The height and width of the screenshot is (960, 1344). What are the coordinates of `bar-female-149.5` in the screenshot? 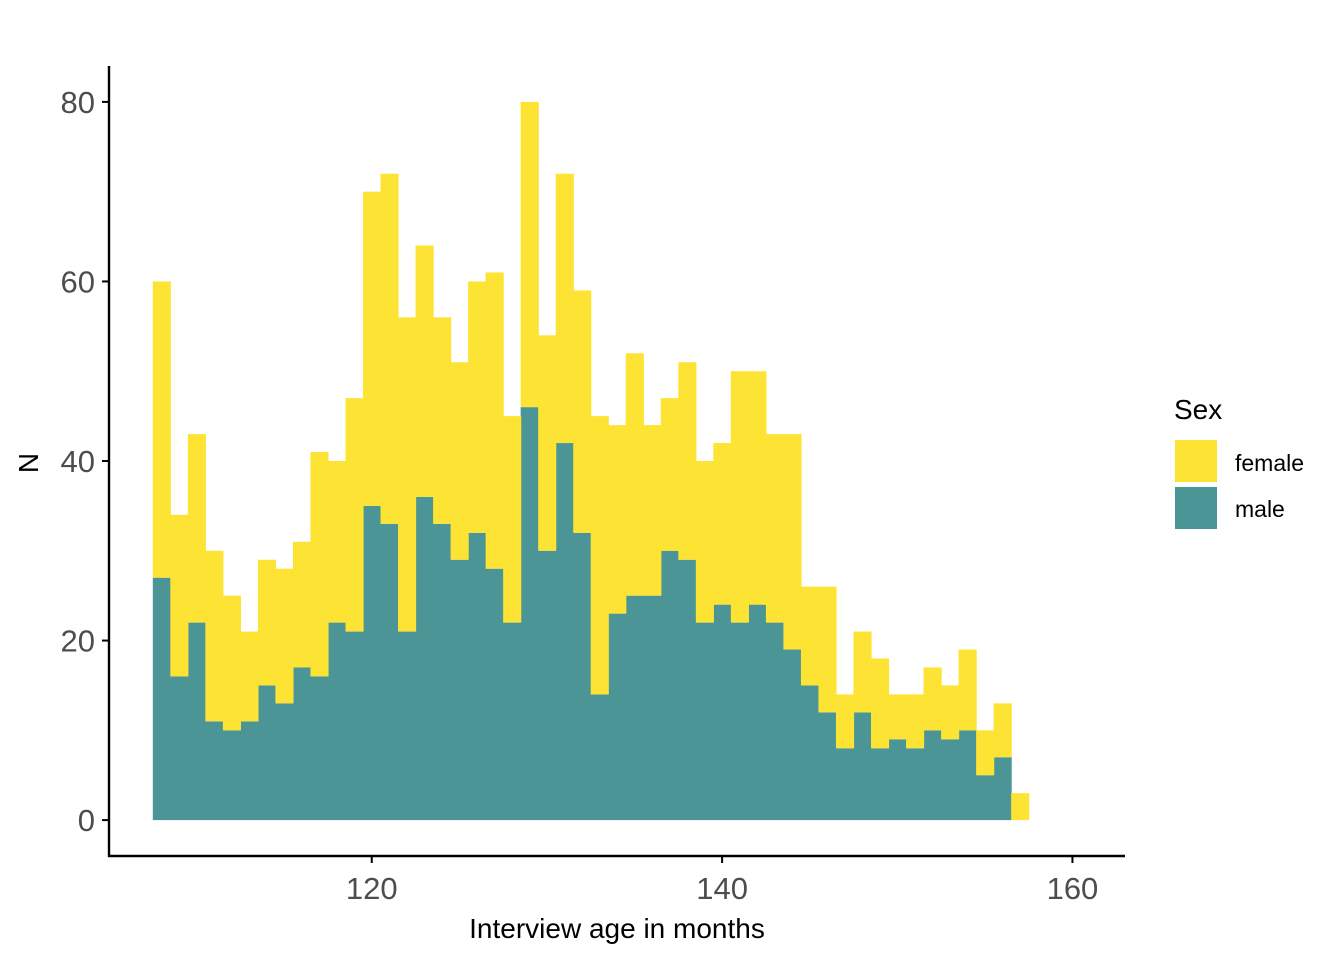 It's located at (897, 717).